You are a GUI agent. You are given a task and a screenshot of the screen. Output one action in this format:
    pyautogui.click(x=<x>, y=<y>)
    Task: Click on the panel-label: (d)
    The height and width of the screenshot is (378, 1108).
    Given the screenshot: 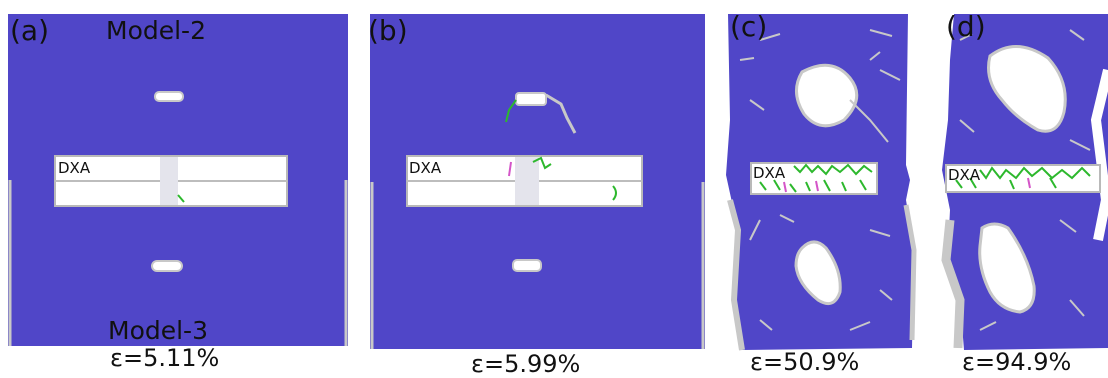 What is the action you would take?
    pyautogui.click(x=966, y=26)
    